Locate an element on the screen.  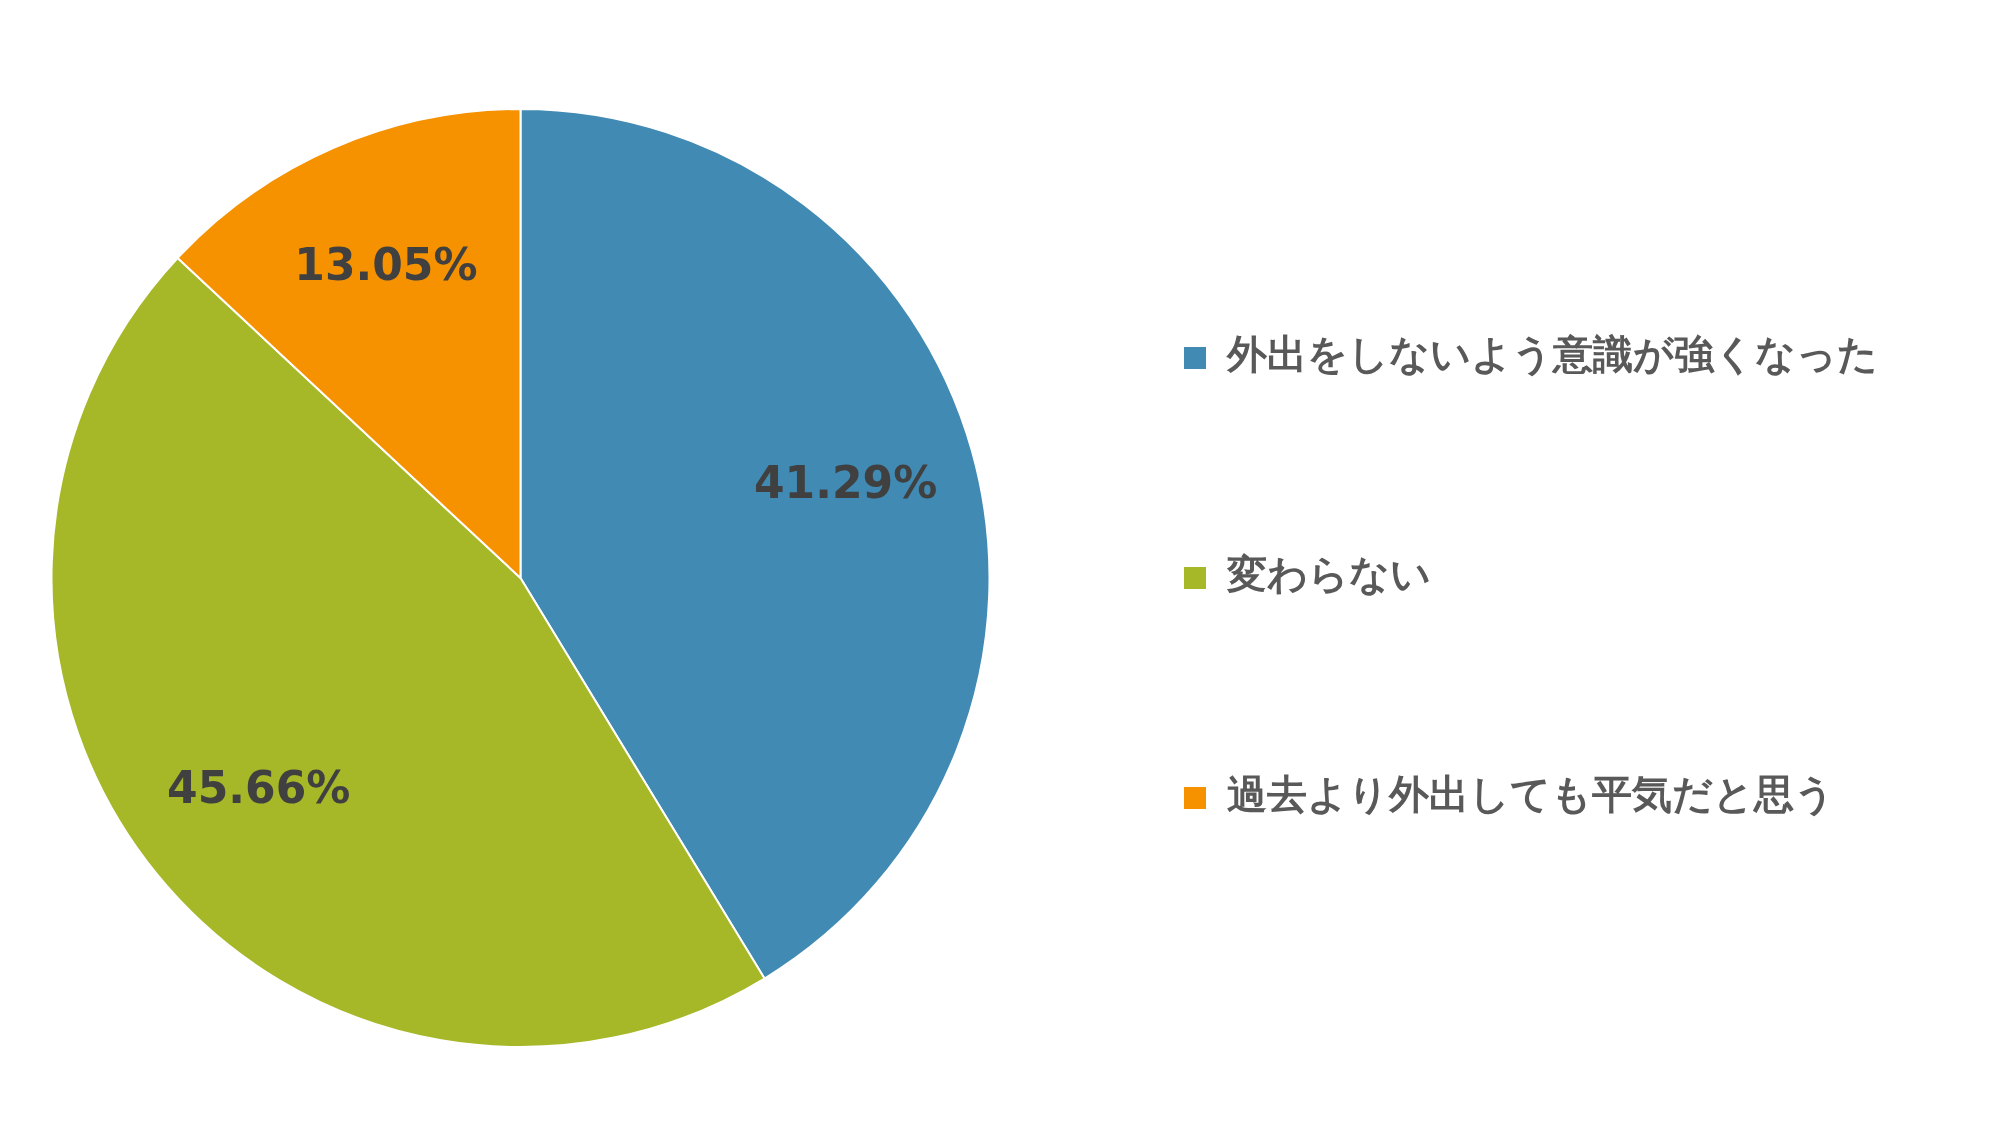
legend-label: 外出をしないよう意識が強くなった is located at coordinates (1552, 354).